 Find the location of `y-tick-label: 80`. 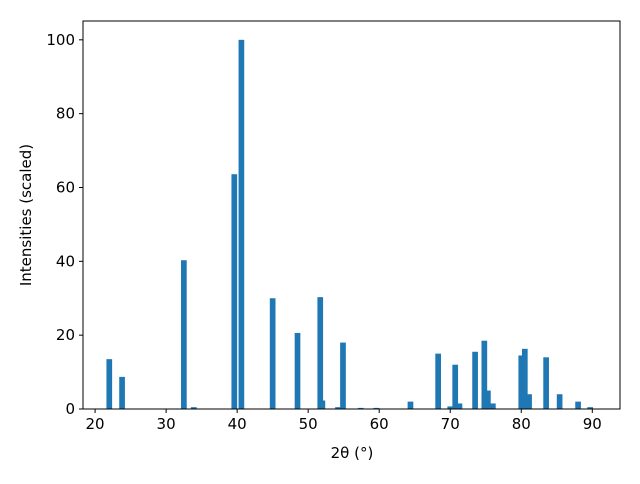

y-tick-label: 80 is located at coordinates (65, 114).